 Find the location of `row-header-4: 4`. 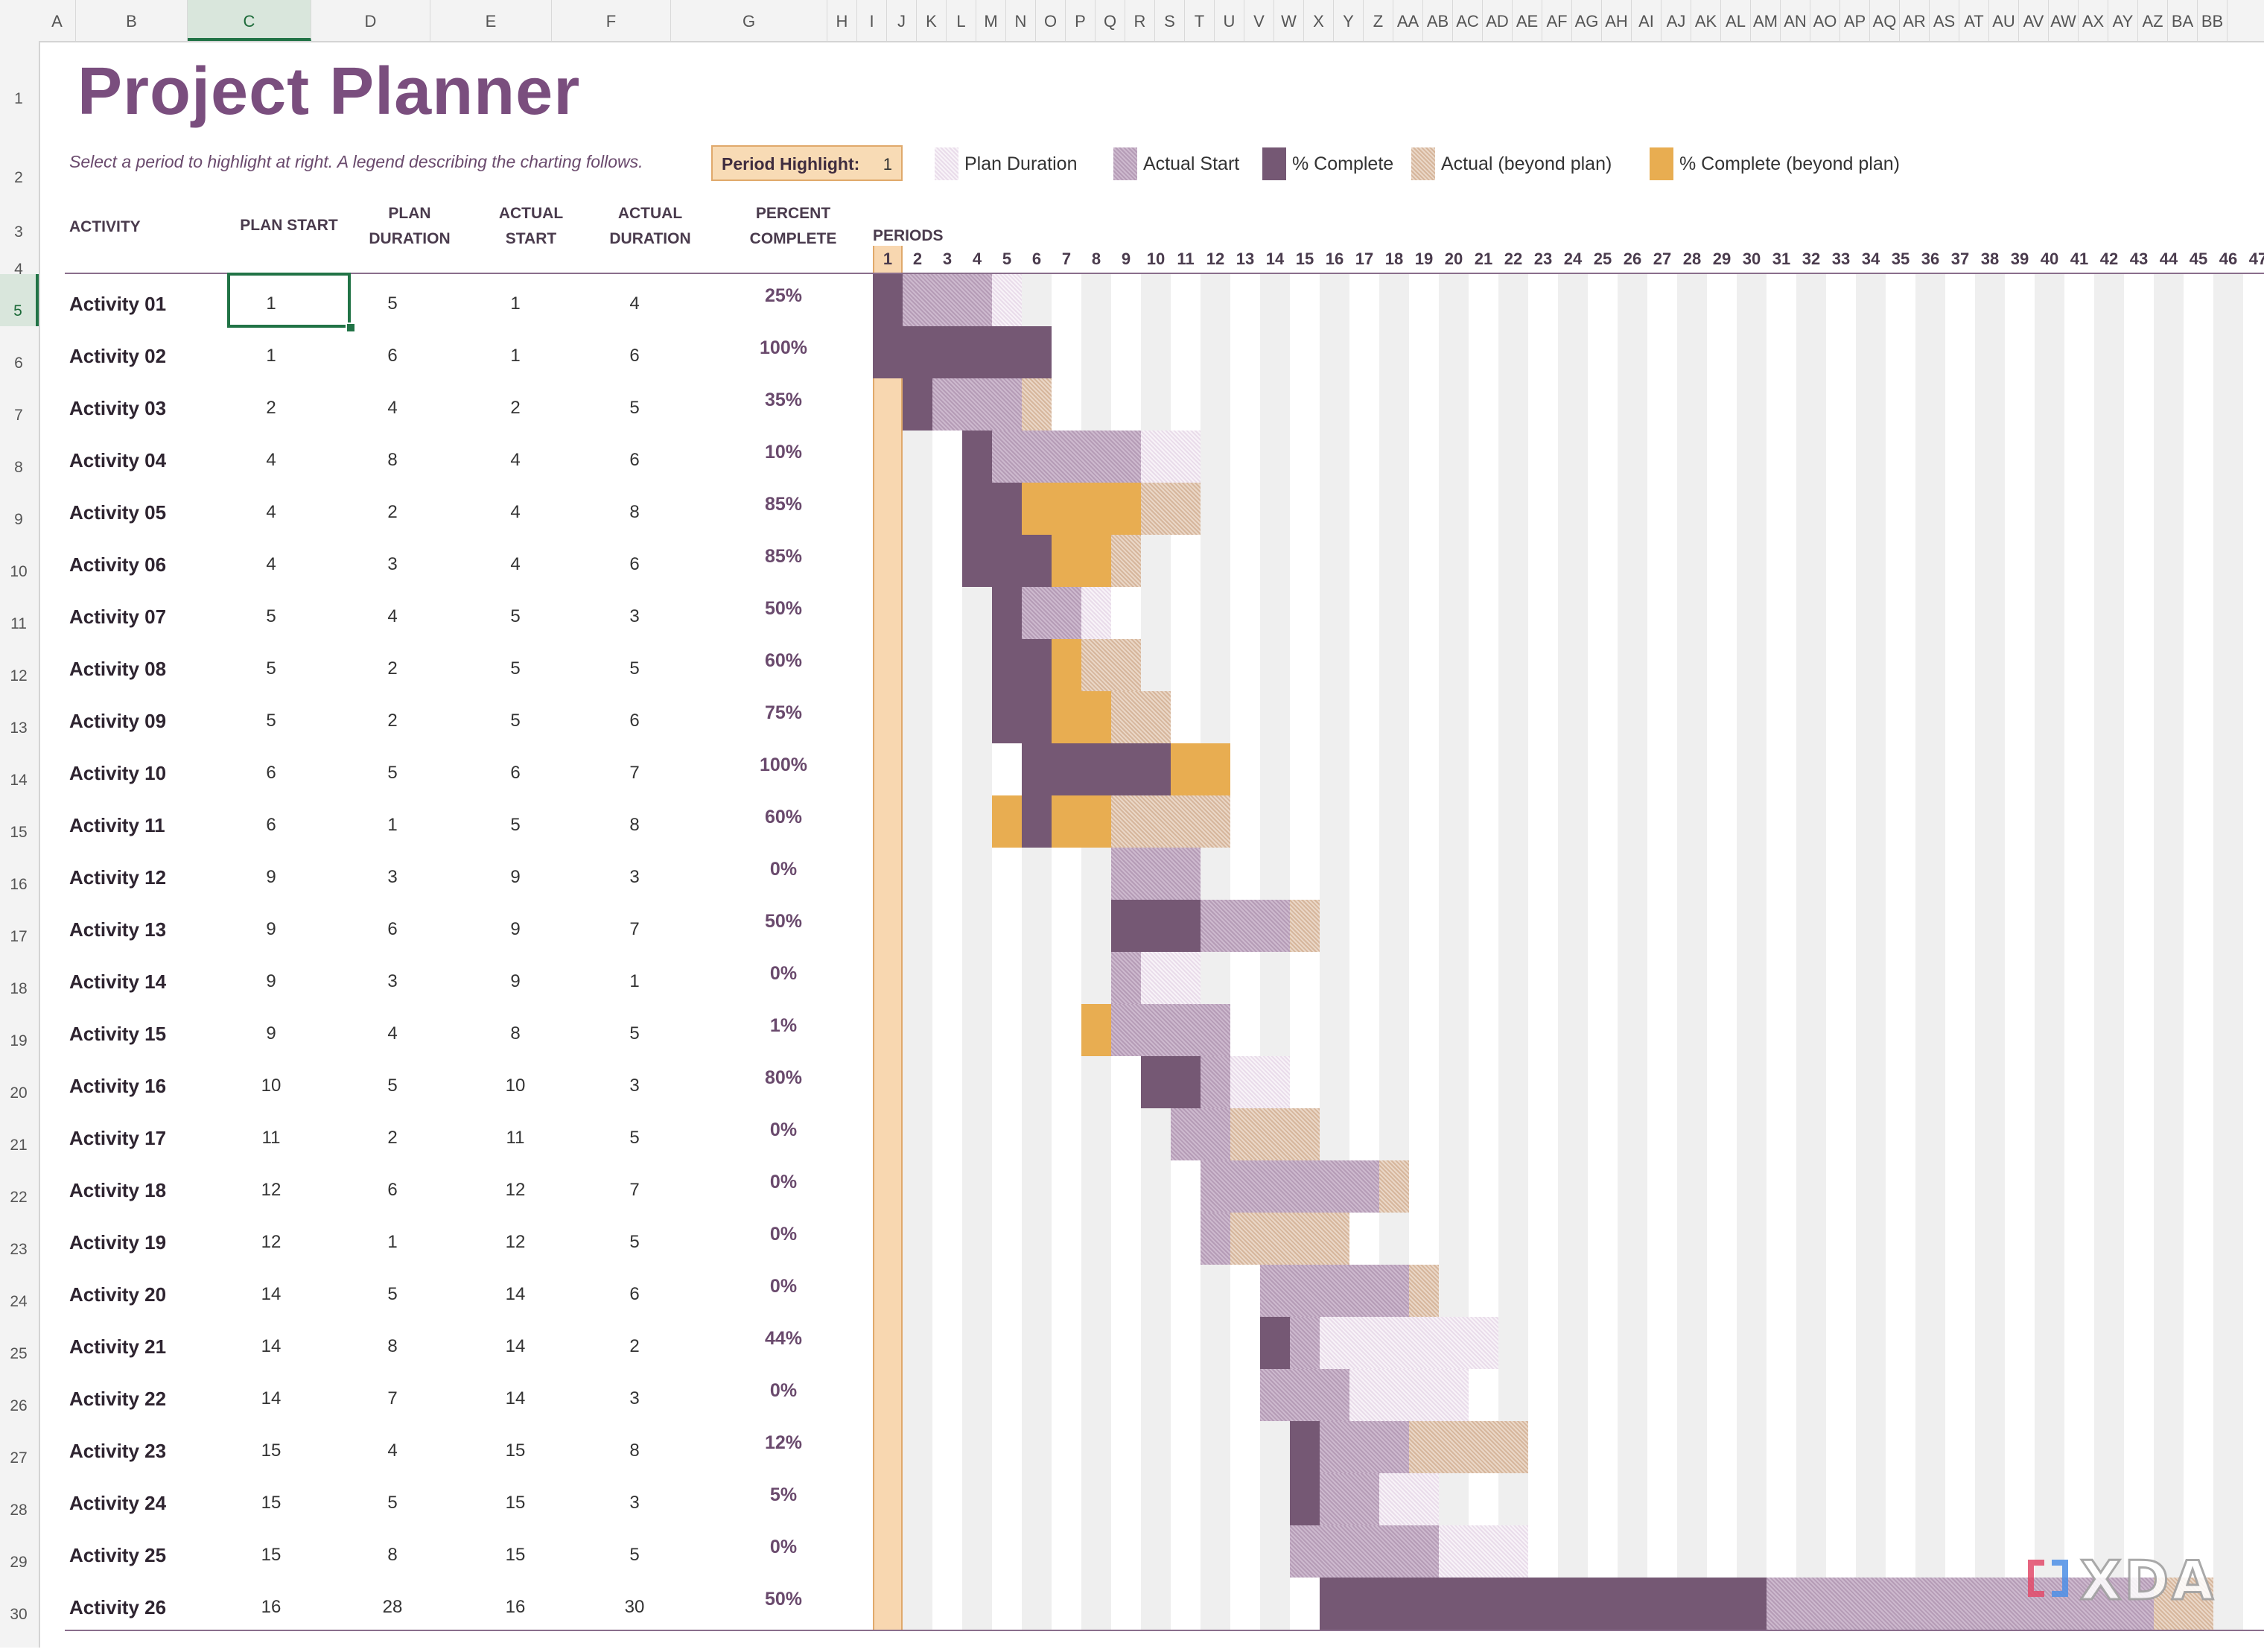

row-header-4: 4 is located at coordinates (18, 269).